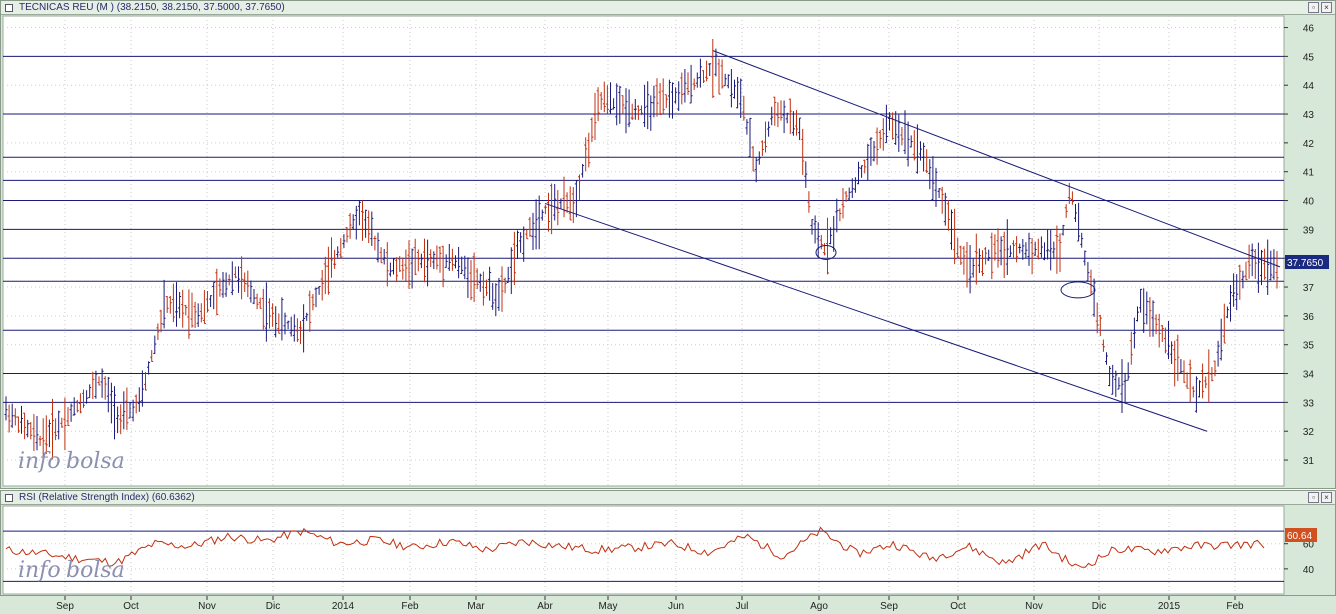 This screenshot has width=1336, height=614. What do you see at coordinates (39, 570) in the screenshot?
I see `rsi-watermark-info: info` at bounding box center [39, 570].